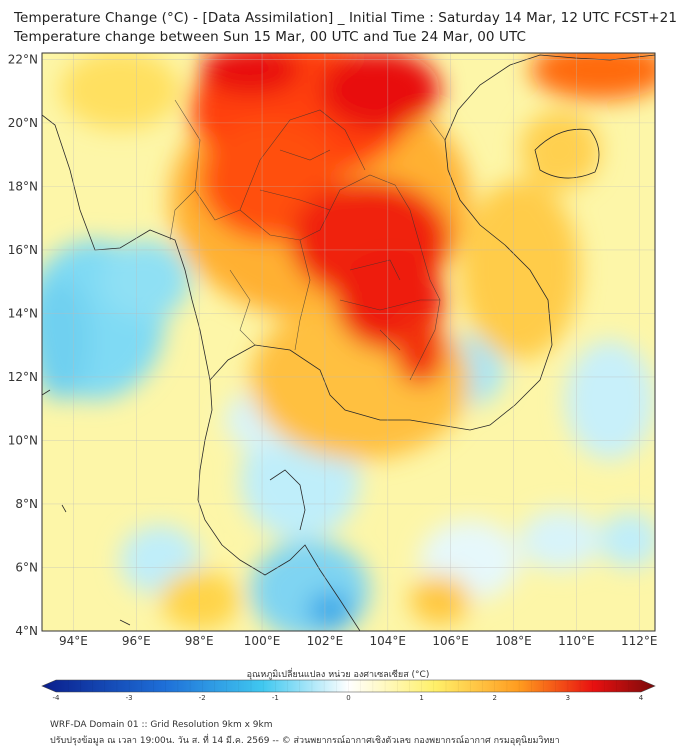 This screenshot has width=676, height=756. I want to click on lon-tick-label: 98°E, so click(199, 641).